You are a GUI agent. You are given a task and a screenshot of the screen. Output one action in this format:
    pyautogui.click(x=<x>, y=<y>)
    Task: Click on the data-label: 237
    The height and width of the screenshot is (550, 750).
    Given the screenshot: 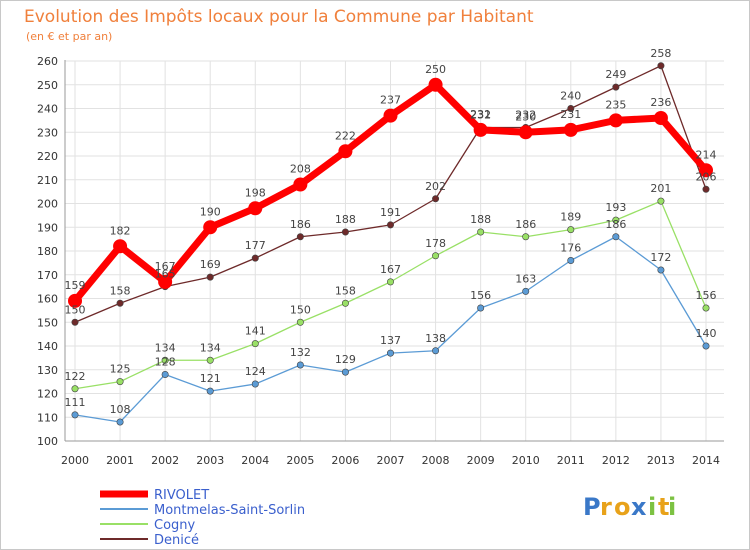 What is the action you would take?
    pyautogui.click(x=390, y=100)
    